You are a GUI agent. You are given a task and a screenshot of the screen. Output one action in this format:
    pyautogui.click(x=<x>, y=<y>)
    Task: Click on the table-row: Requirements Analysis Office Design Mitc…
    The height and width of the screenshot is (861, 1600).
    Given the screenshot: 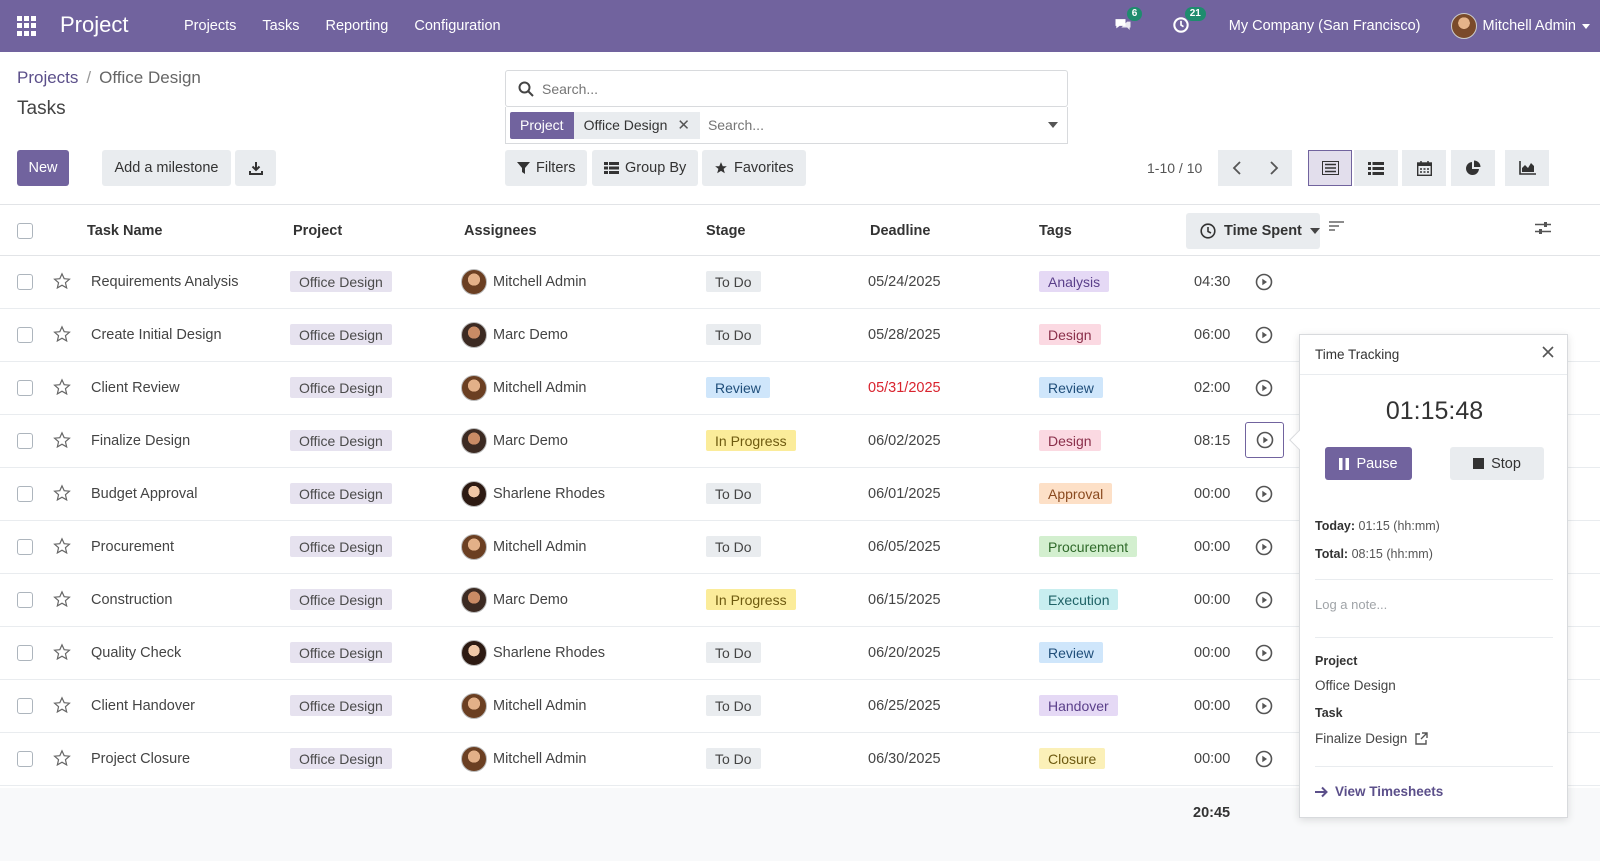 What is the action you would take?
    pyautogui.click(x=800, y=282)
    